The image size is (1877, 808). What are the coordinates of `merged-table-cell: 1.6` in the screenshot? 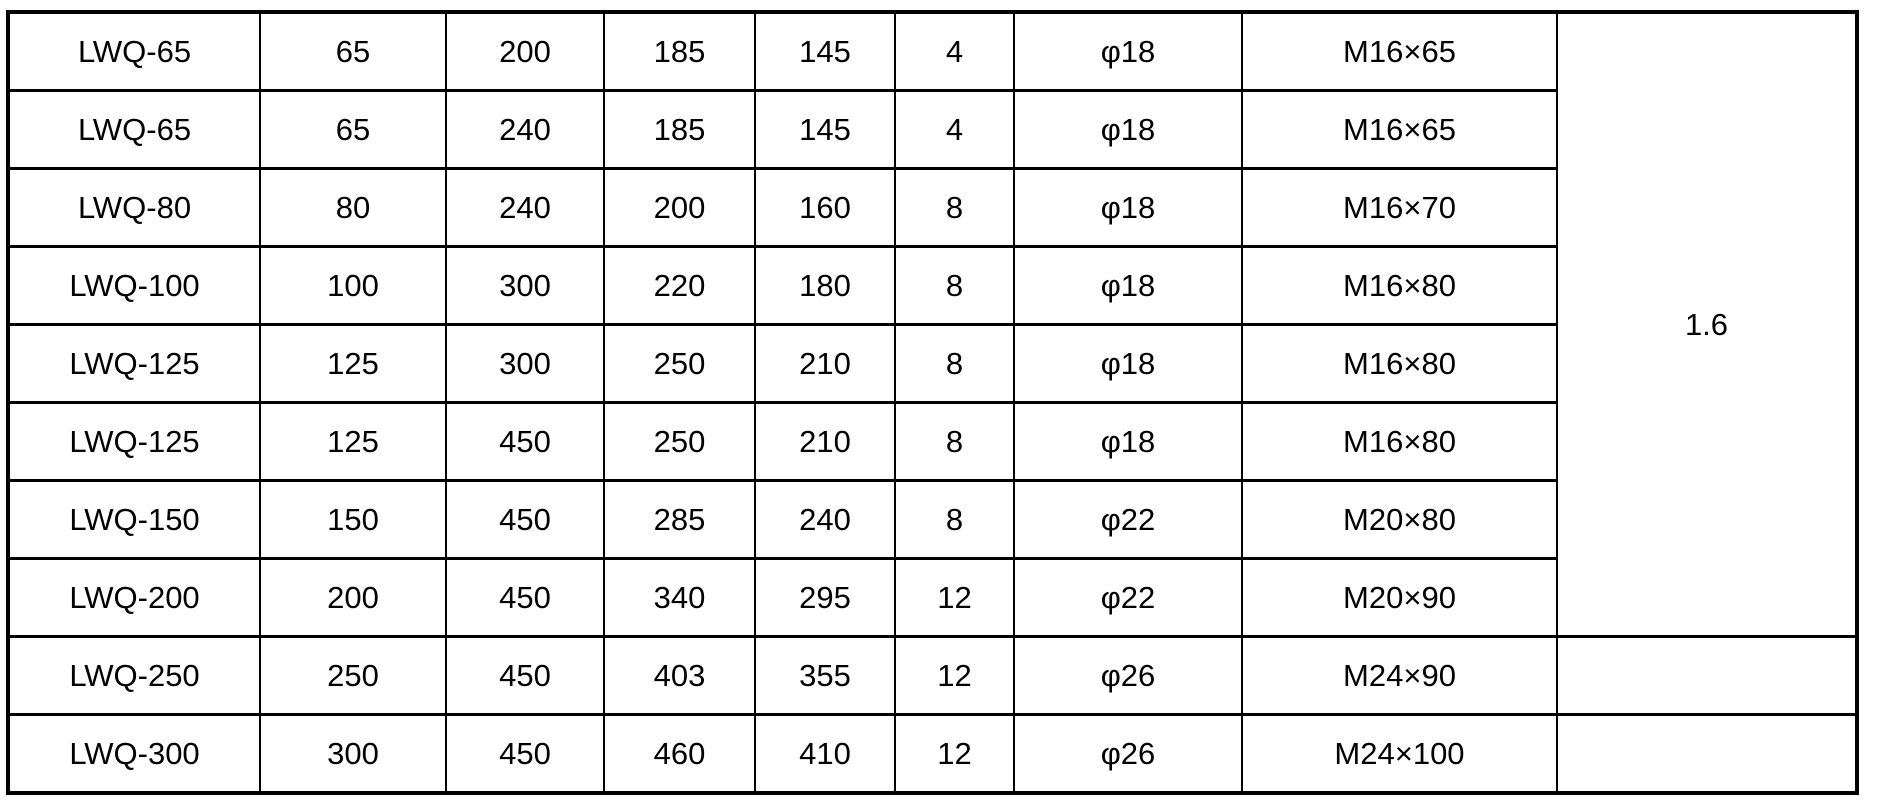 It's located at (1707, 324).